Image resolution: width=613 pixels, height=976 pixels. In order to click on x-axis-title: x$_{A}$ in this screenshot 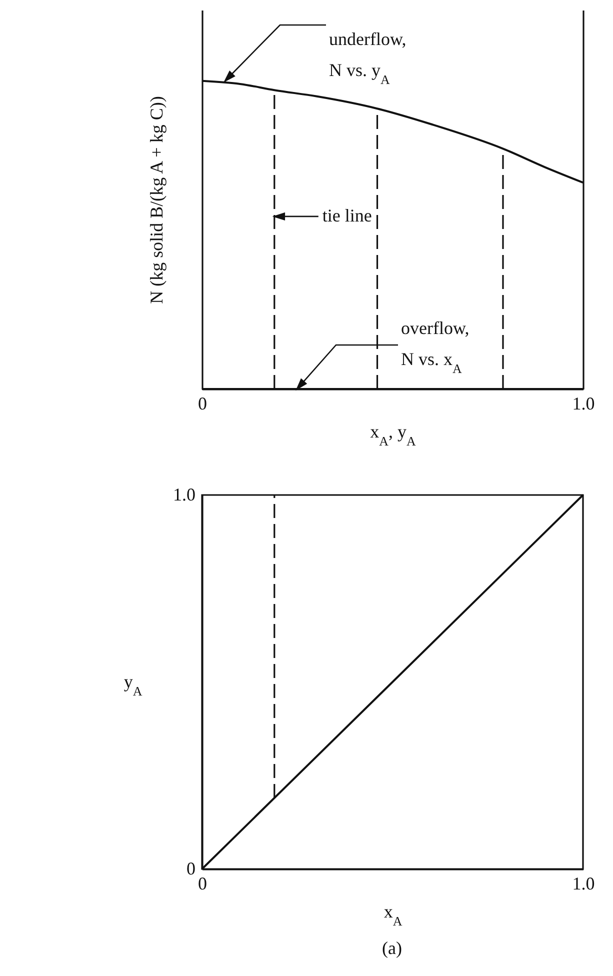, I will do `click(393, 915)`.